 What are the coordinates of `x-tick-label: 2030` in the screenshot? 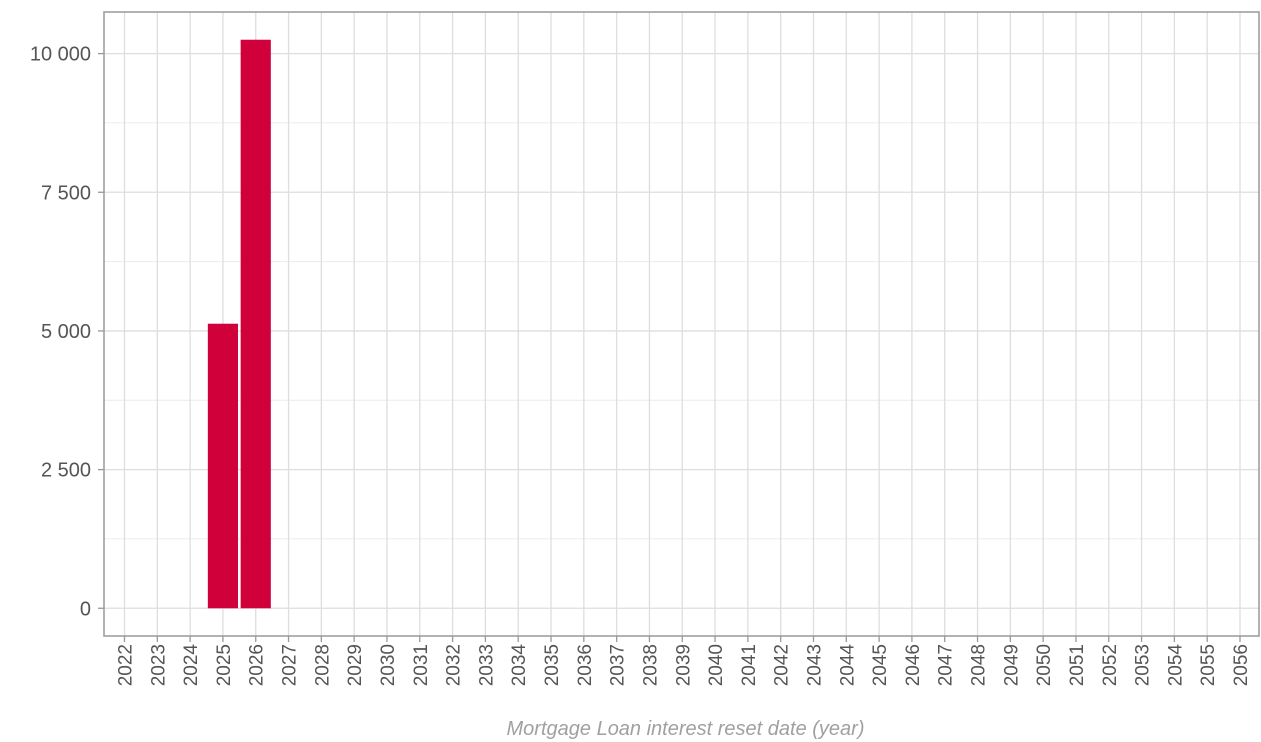 It's located at (388, 665).